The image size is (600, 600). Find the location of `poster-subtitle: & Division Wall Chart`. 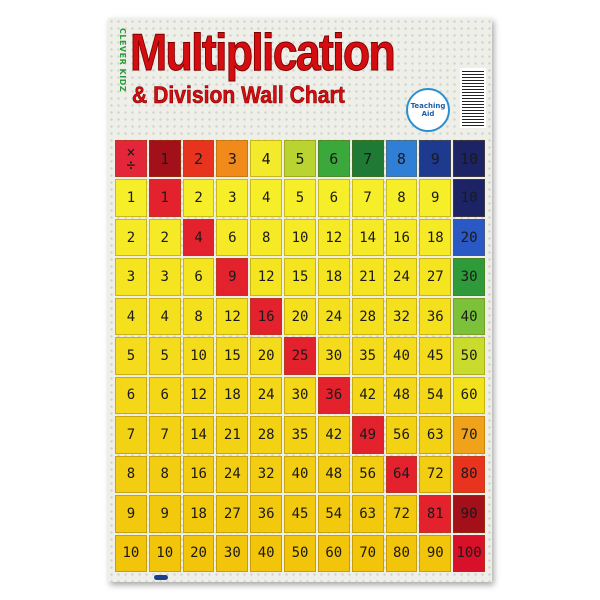

poster-subtitle: & Division Wall Chart is located at coordinates (238, 96).